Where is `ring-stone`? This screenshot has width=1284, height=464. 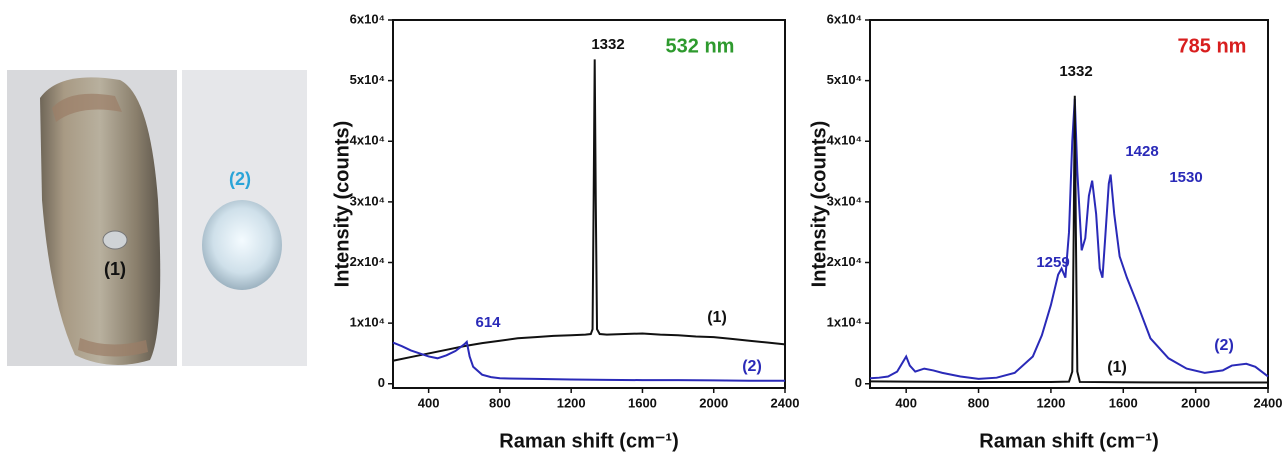
ring-stone is located at coordinates (115, 240).